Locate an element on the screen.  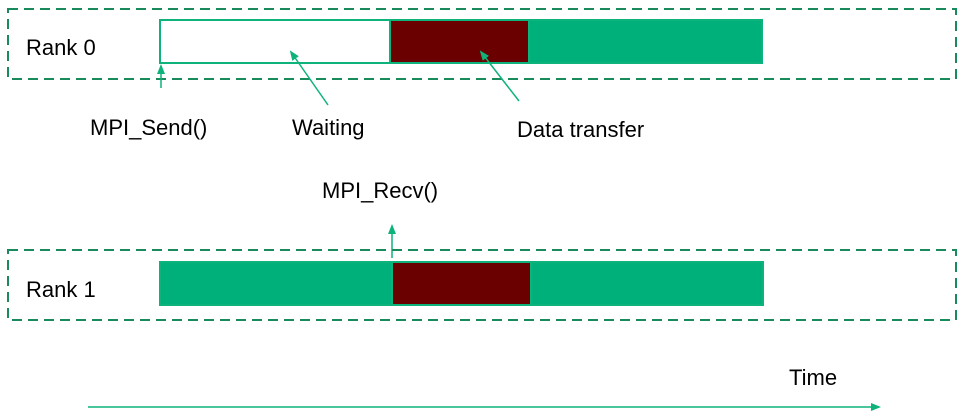
rank-1-label: Rank 1 is located at coordinates (61, 289).